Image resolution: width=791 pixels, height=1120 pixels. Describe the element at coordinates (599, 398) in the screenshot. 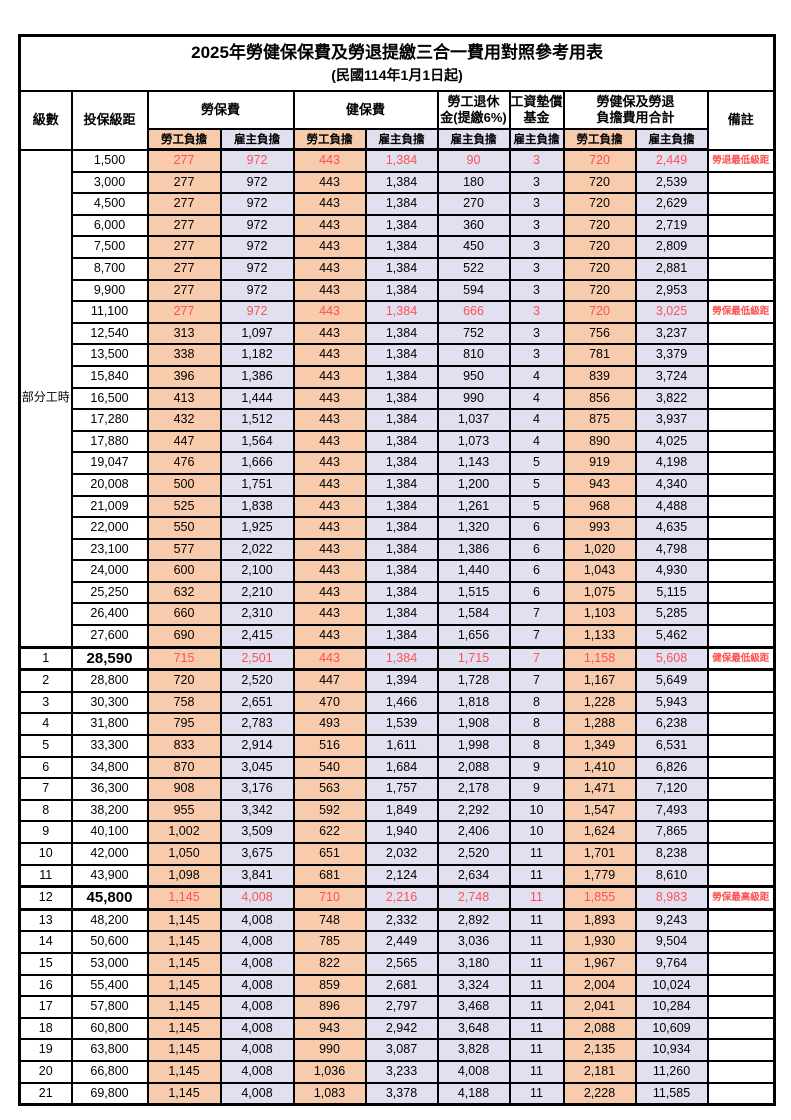

I see `cell-total-employee: 856` at that location.